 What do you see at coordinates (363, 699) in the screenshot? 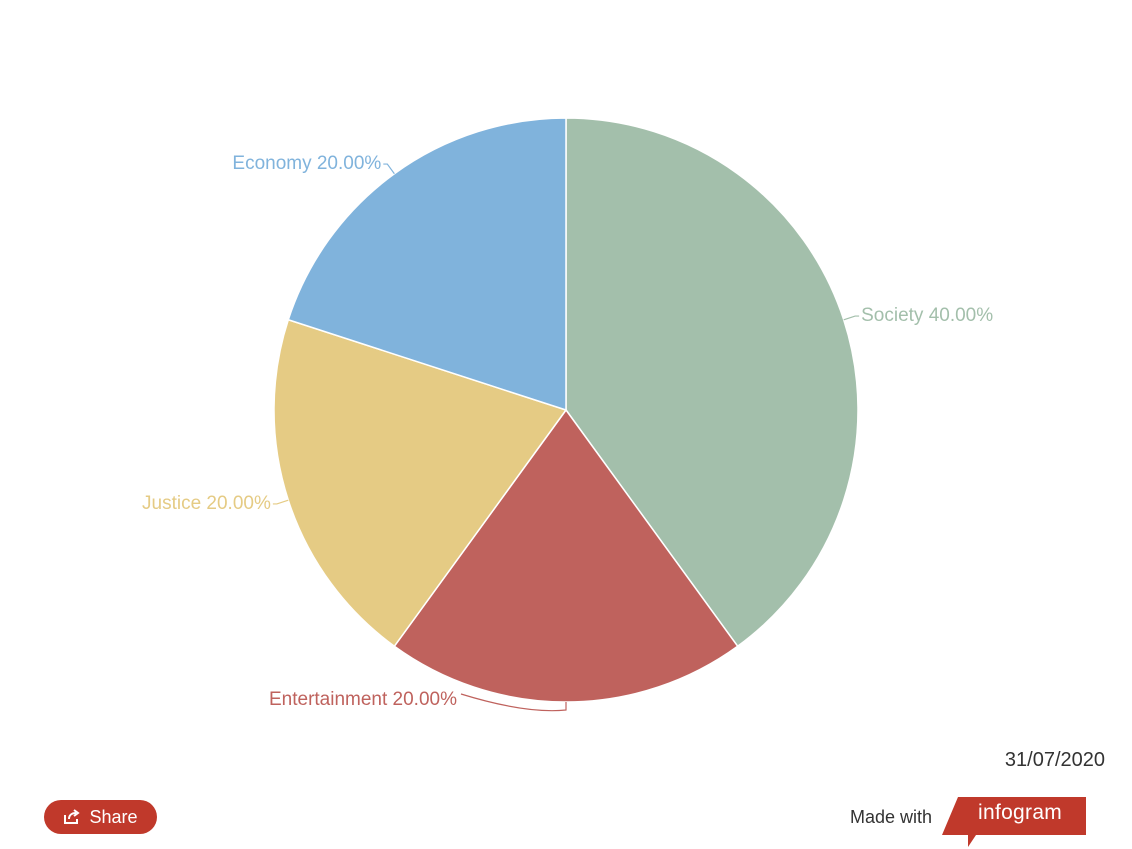
I see `slice-label-entertainment: Entertainment 20.00%` at bounding box center [363, 699].